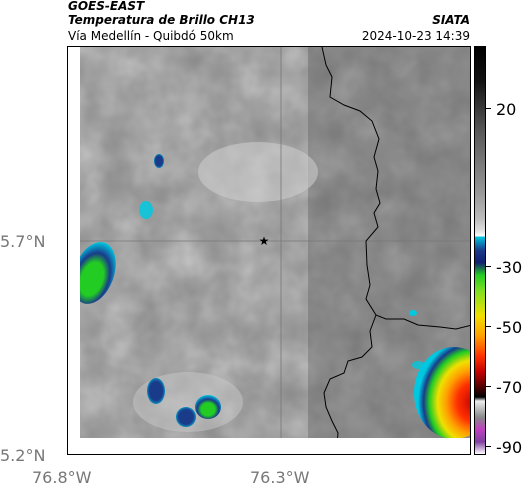 Image resolution: width=526 pixels, height=491 pixels. I want to click on channel-subtitle: Temperatura de Brillo CH13, so click(161, 20).